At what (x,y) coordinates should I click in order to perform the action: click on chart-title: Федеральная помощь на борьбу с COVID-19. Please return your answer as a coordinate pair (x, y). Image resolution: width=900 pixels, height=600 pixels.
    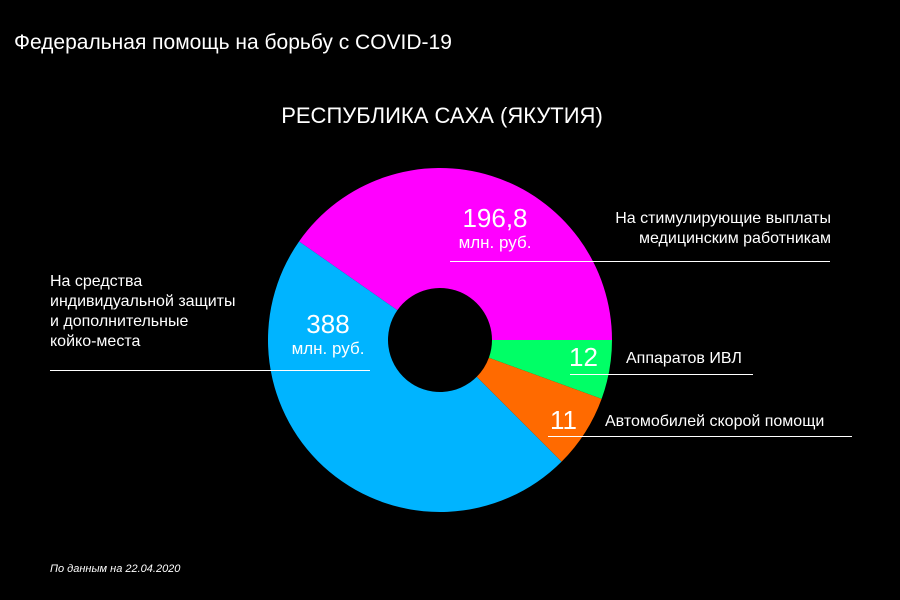
    Looking at the image, I should click on (233, 42).